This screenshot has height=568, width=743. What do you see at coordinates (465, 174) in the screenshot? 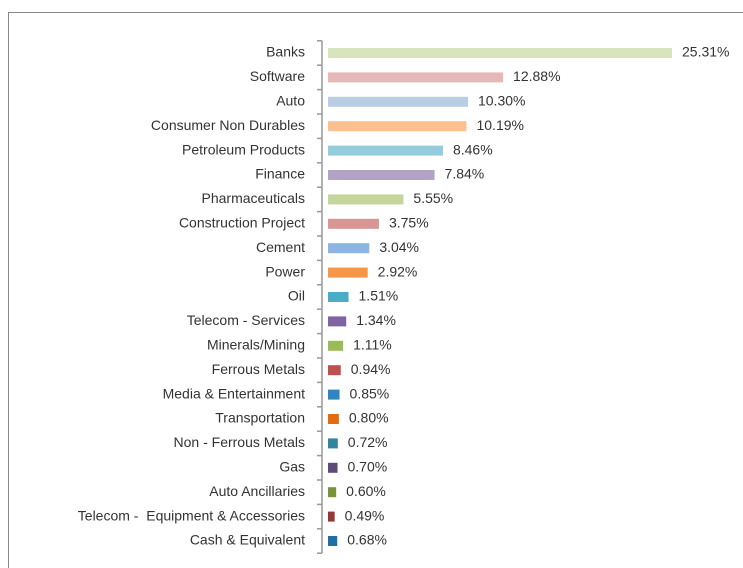
I see `value-label: 7.84%` at bounding box center [465, 174].